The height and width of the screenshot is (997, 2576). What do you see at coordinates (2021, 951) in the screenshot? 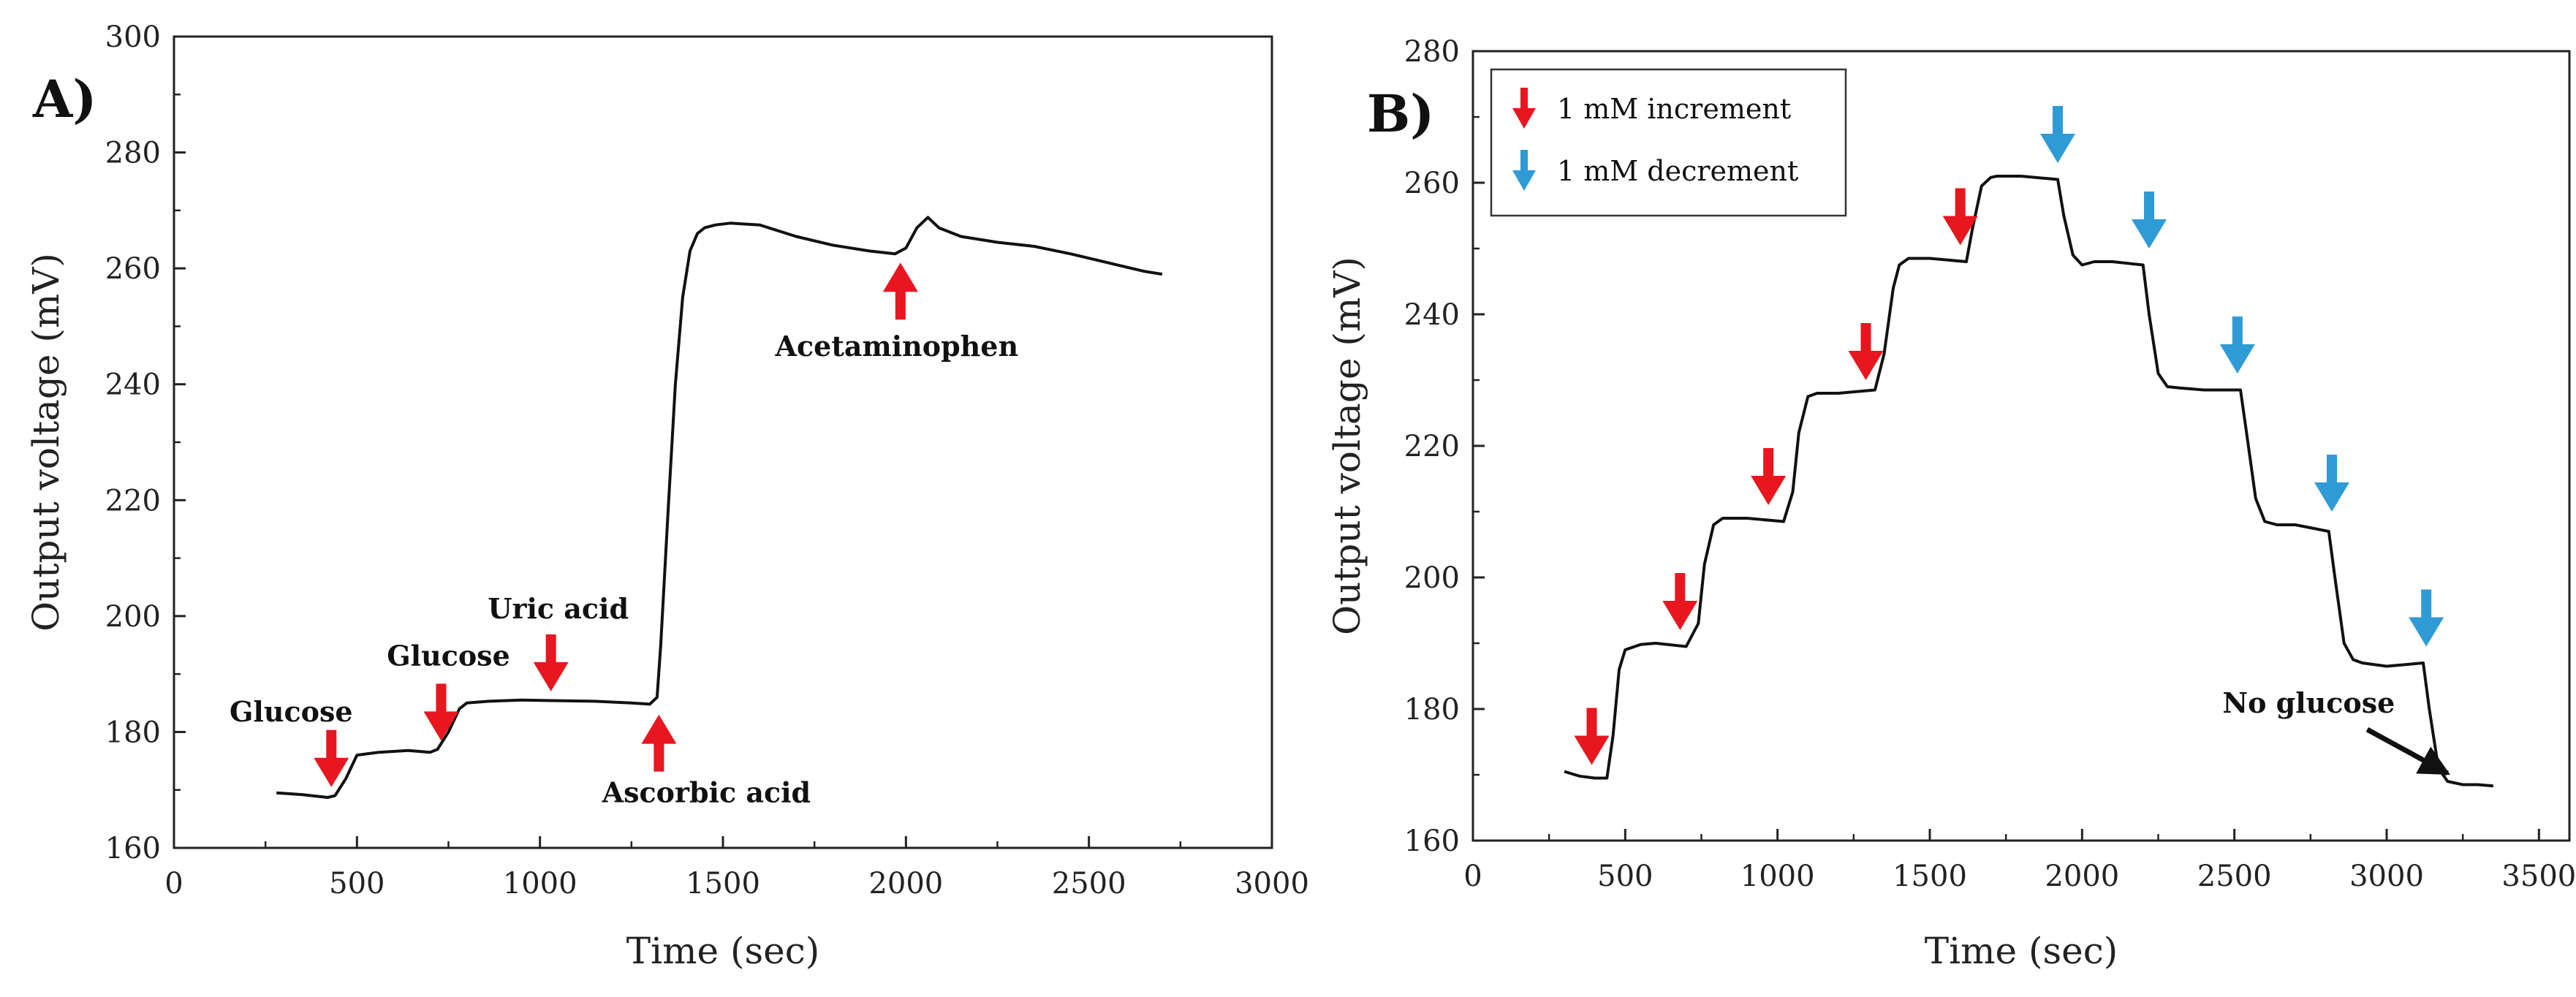
I see `panel-b-x-axis-label: Time (sec)` at bounding box center [2021, 951].